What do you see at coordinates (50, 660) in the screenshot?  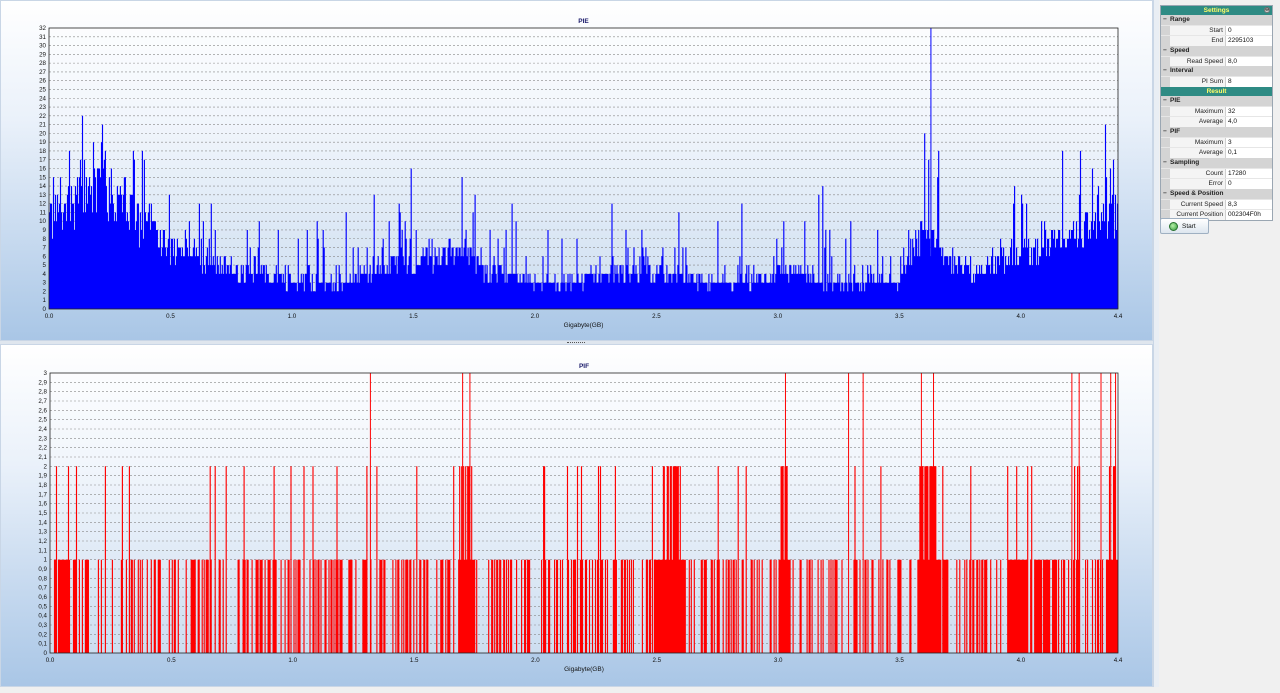 I see `x-tick-label: 0.0` at bounding box center [50, 660].